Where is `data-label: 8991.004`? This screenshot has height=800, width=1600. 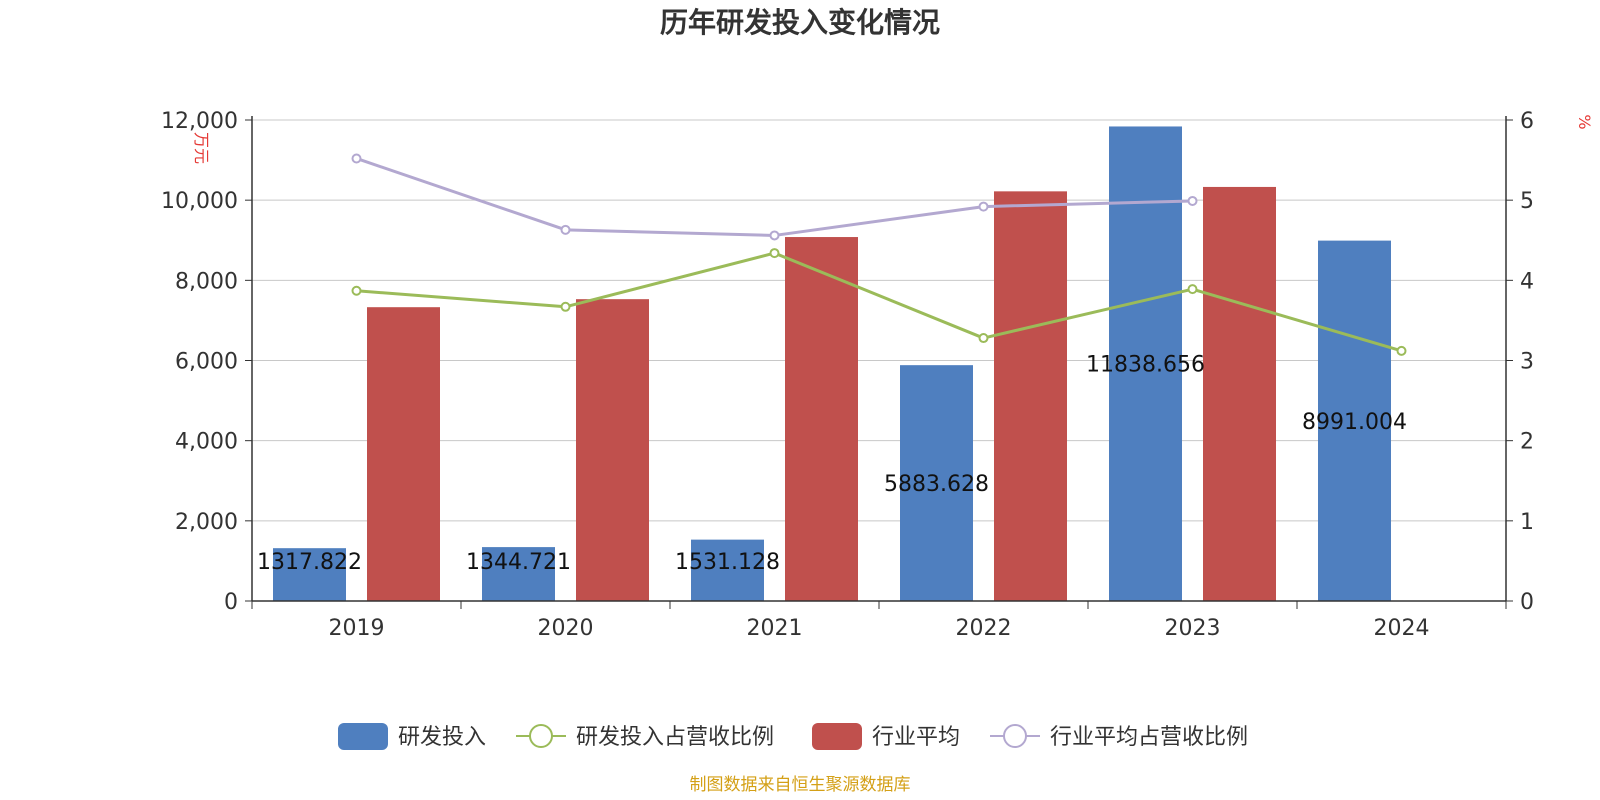
data-label: 8991.004 is located at coordinates (1354, 422).